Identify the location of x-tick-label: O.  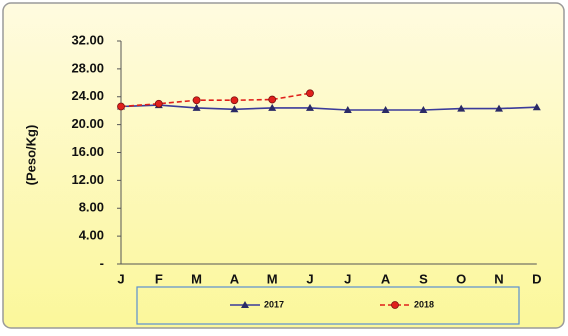
(461, 278).